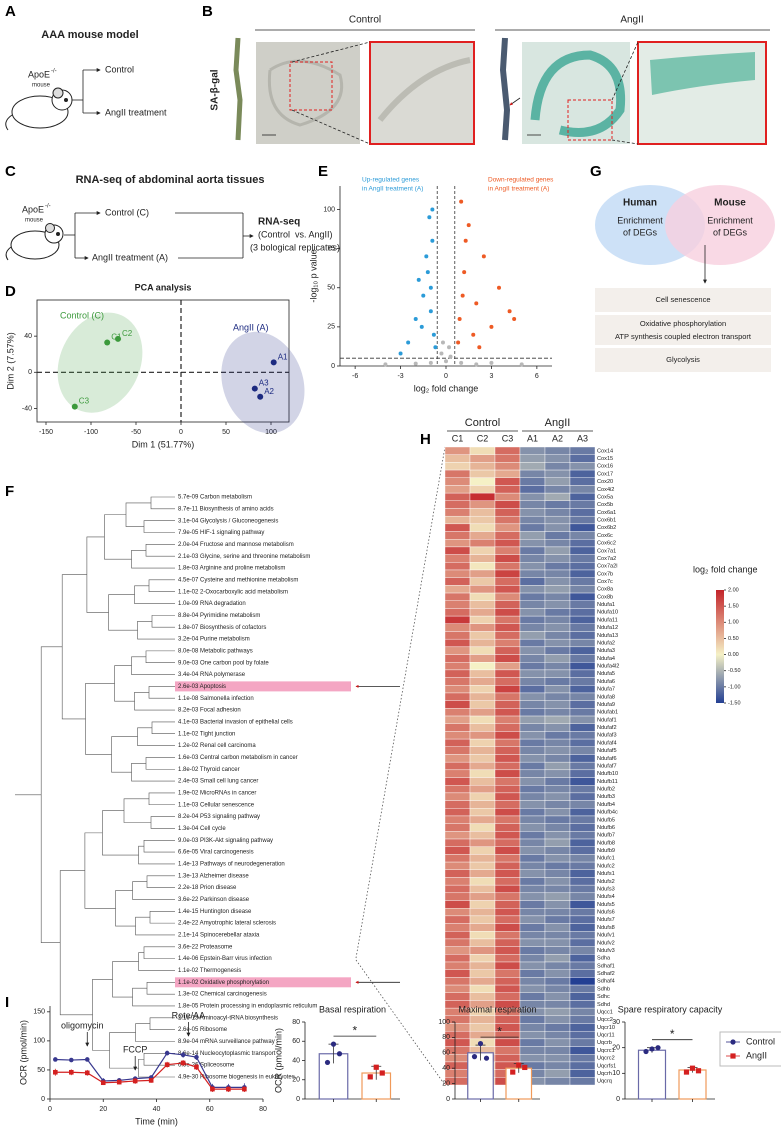 This screenshot has width=781, height=1130. I want to click on pathway-term: 2.1e-13 Aminoacyl-tRNA biosynthesis, so click(228, 1018).